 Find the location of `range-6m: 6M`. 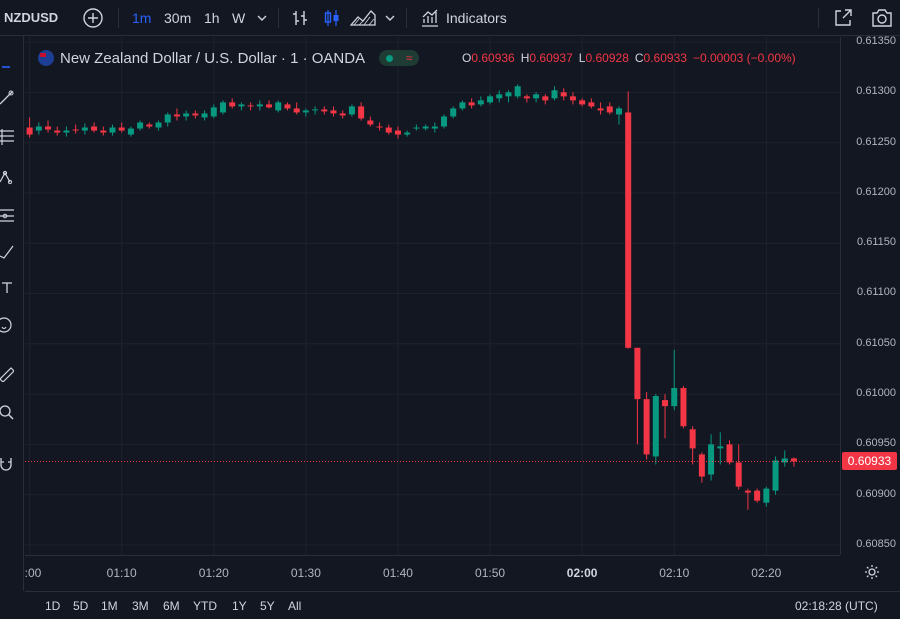

range-6m: 6M is located at coordinates (171, 606).